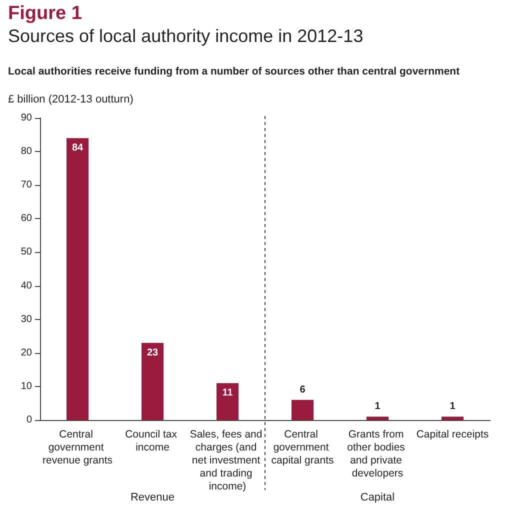 The height and width of the screenshot is (506, 507). I want to click on text: Capital, so click(377, 498).